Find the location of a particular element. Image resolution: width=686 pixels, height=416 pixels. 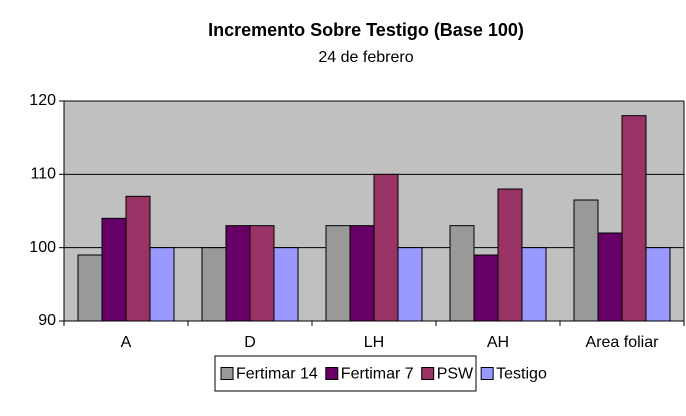

y-tick-label: 90 is located at coordinates (47, 320).